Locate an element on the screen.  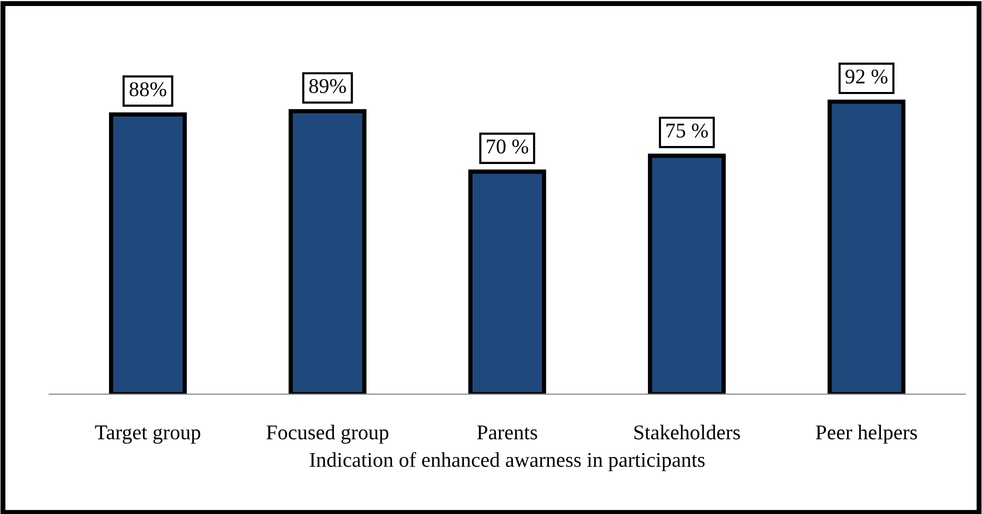
data-label: 70 % is located at coordinates (507, 146).